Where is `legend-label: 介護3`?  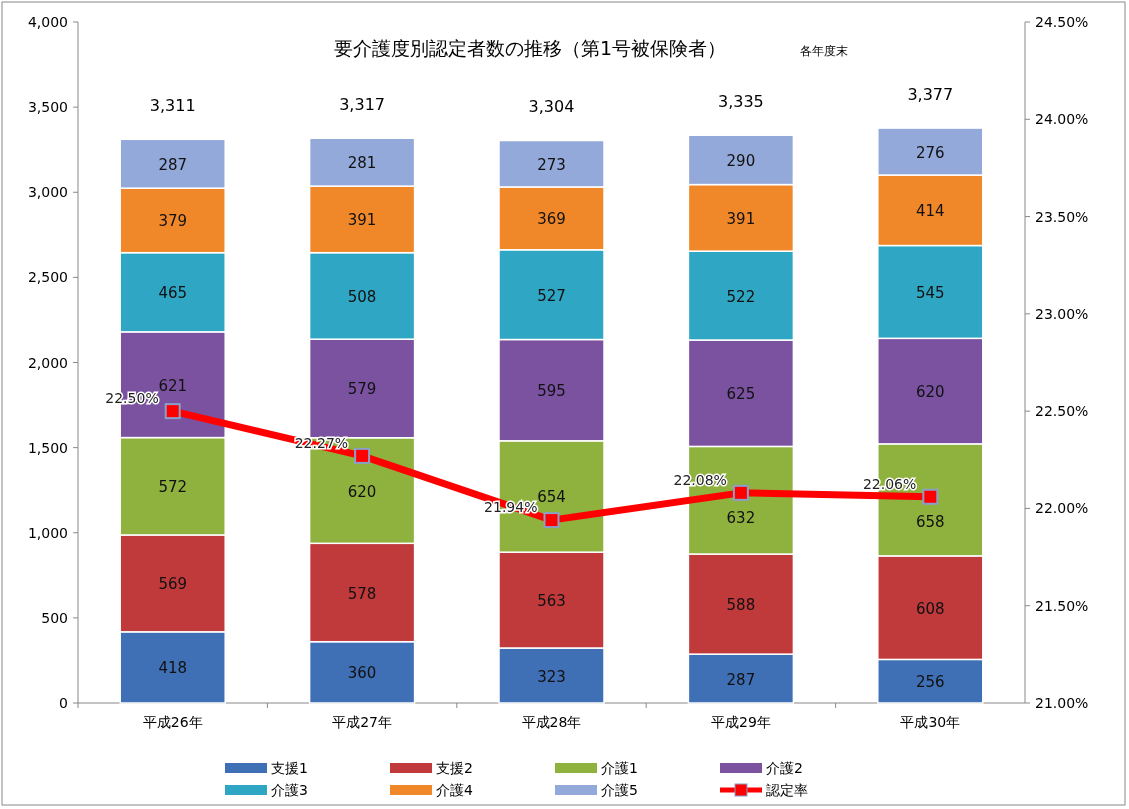 legend-label: 介護3 is located at coordinates (289, 790).